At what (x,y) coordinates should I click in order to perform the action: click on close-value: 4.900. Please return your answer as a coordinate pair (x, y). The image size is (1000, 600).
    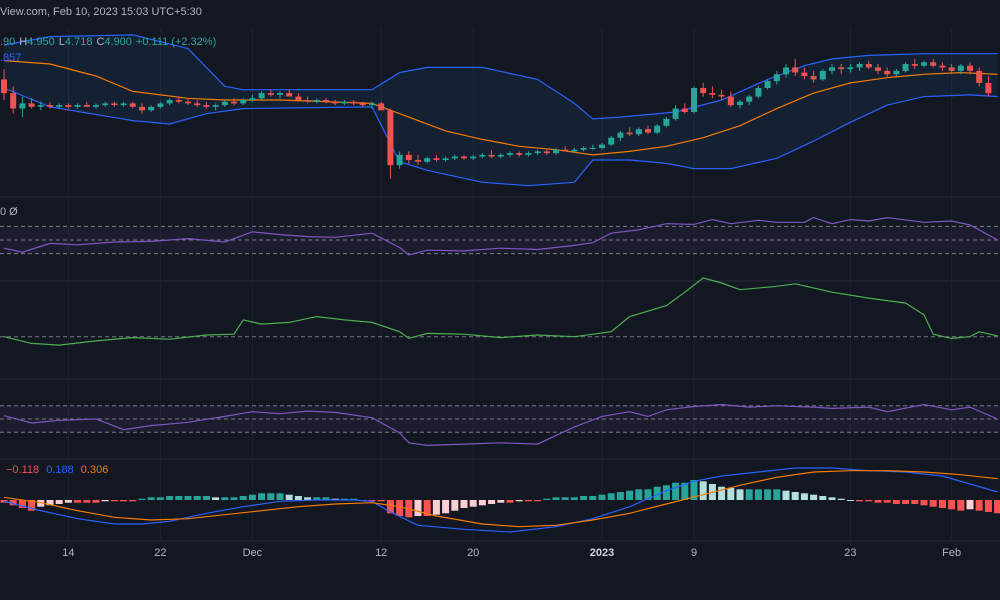
    Looking at the image, I should click on (118, 42).